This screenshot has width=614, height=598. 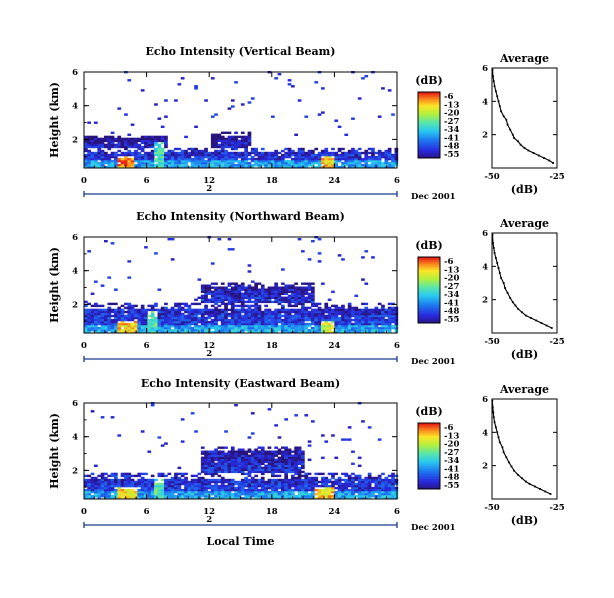 I want to click on profile-point, so click(x=502, y=447).